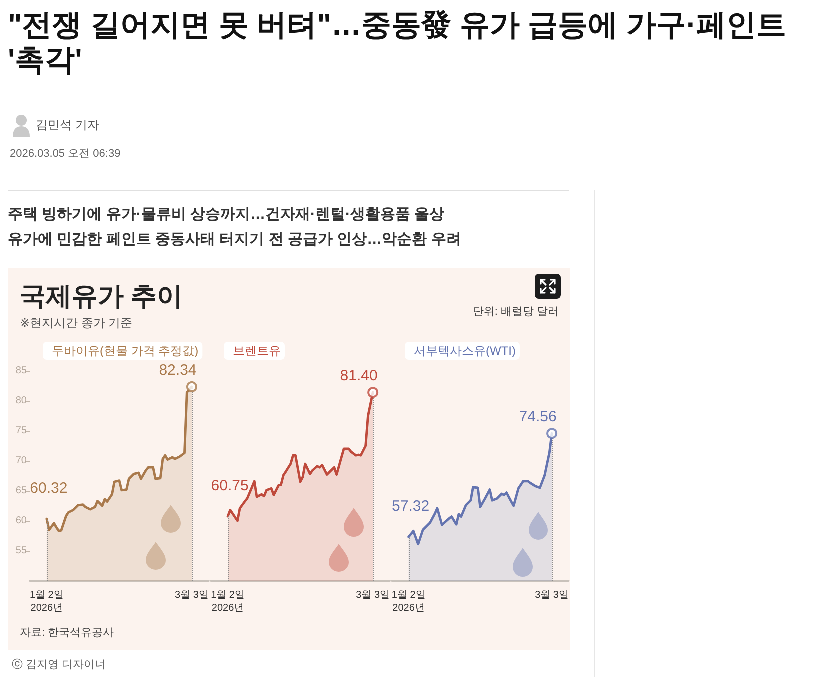 Image resolution: width=821 pixels, height=677 pixels. Describe the element at coordinates (359, 376) in the screenshot. I see `data-label: 81.40` at that location.